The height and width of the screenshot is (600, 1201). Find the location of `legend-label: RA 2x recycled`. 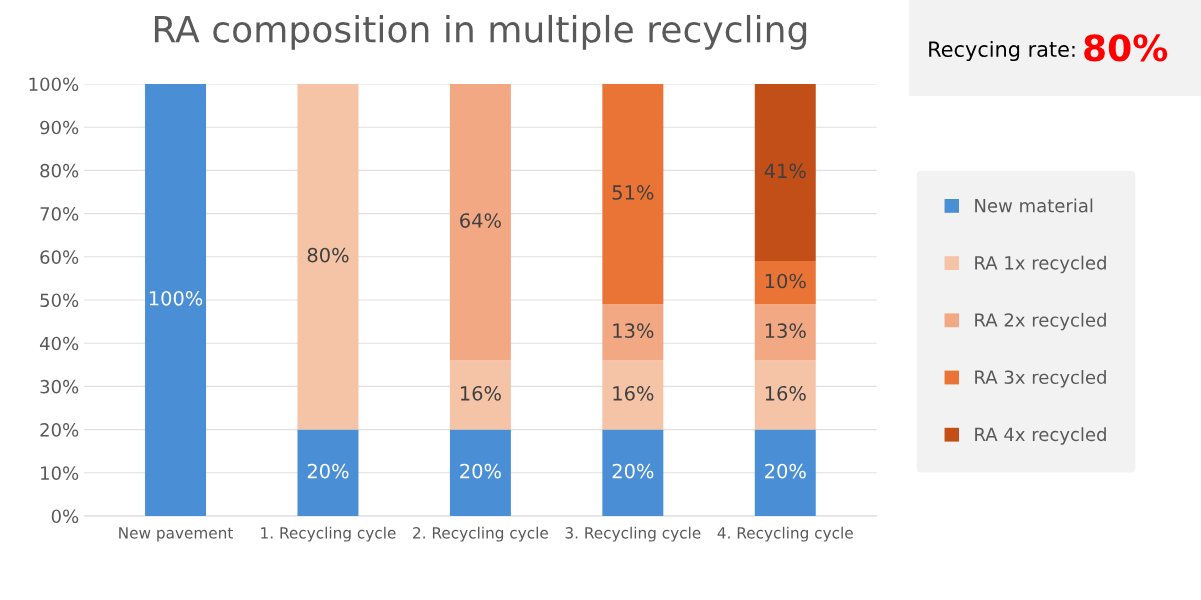

legend-label: RA 2x recycled is located at coordinates (1040, 321).